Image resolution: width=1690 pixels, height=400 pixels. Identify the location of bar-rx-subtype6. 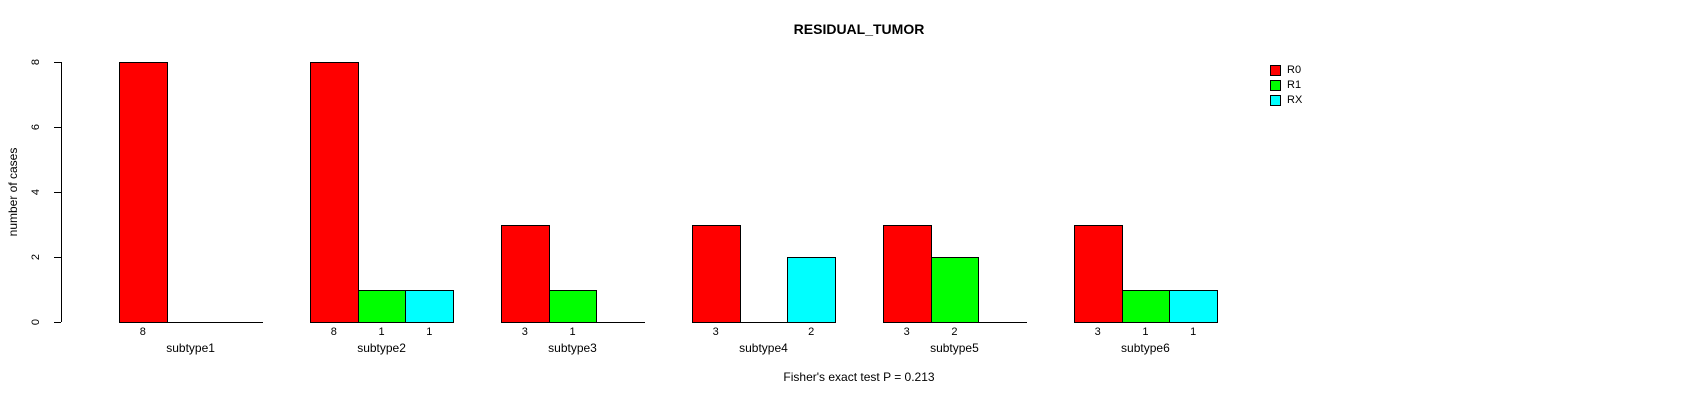
(1193, 306).